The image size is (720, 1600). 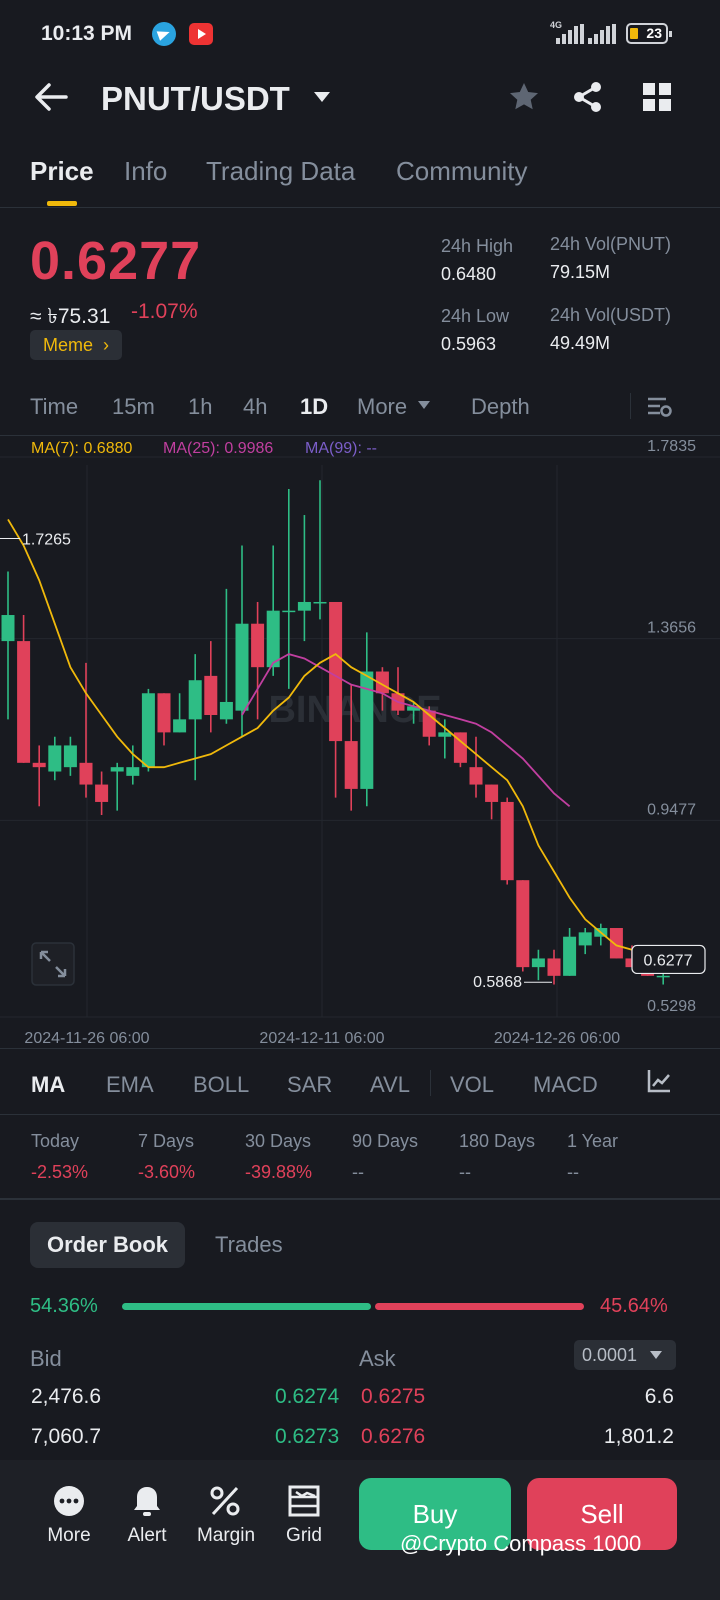 I want to click on vol-quote-label: 24h Vol(USDT), so click(x=611, y=315).